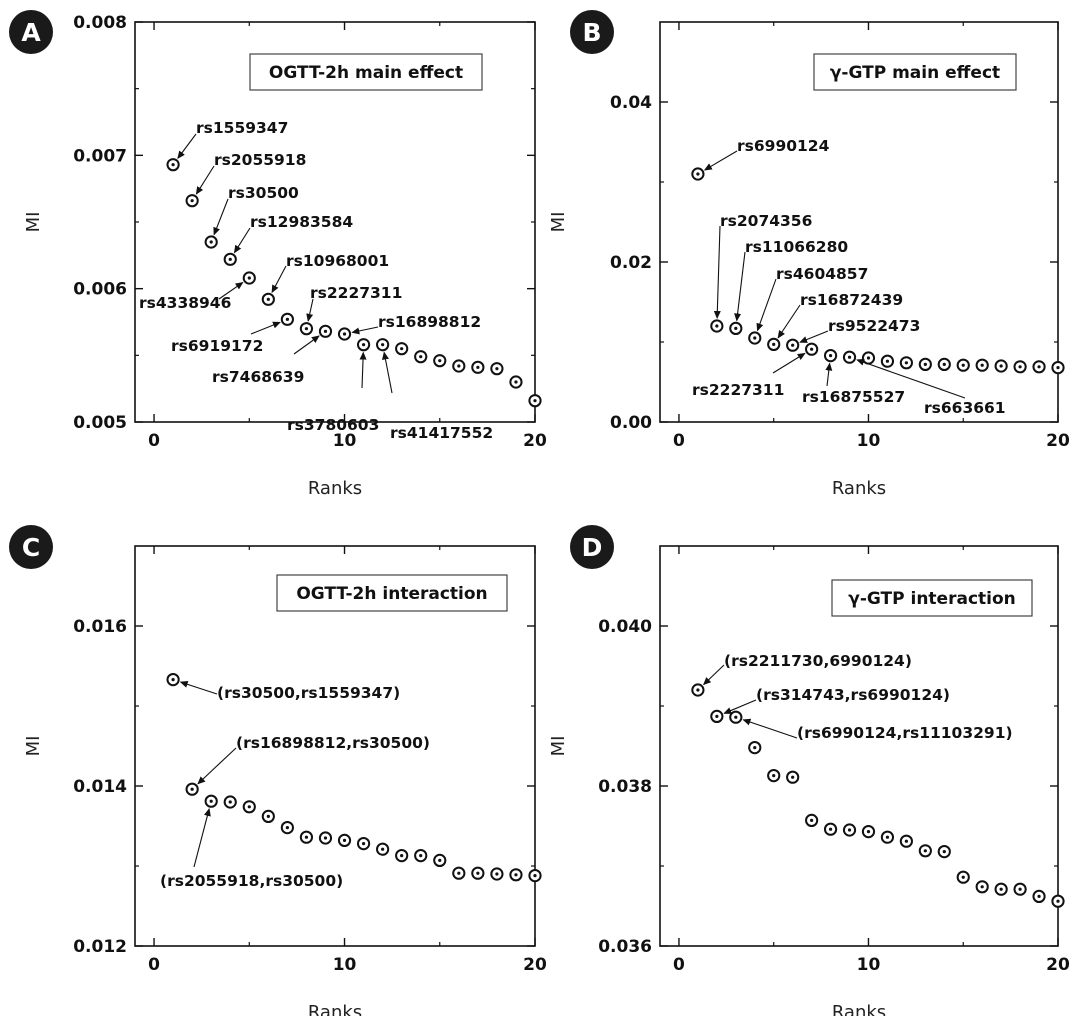 The width and height of the screenshot is (1070, 1016). What do you see at coordinates (965, 408) in the screenshot?
I see `annotation-label: rs663661` at bounding box center [965, 408].